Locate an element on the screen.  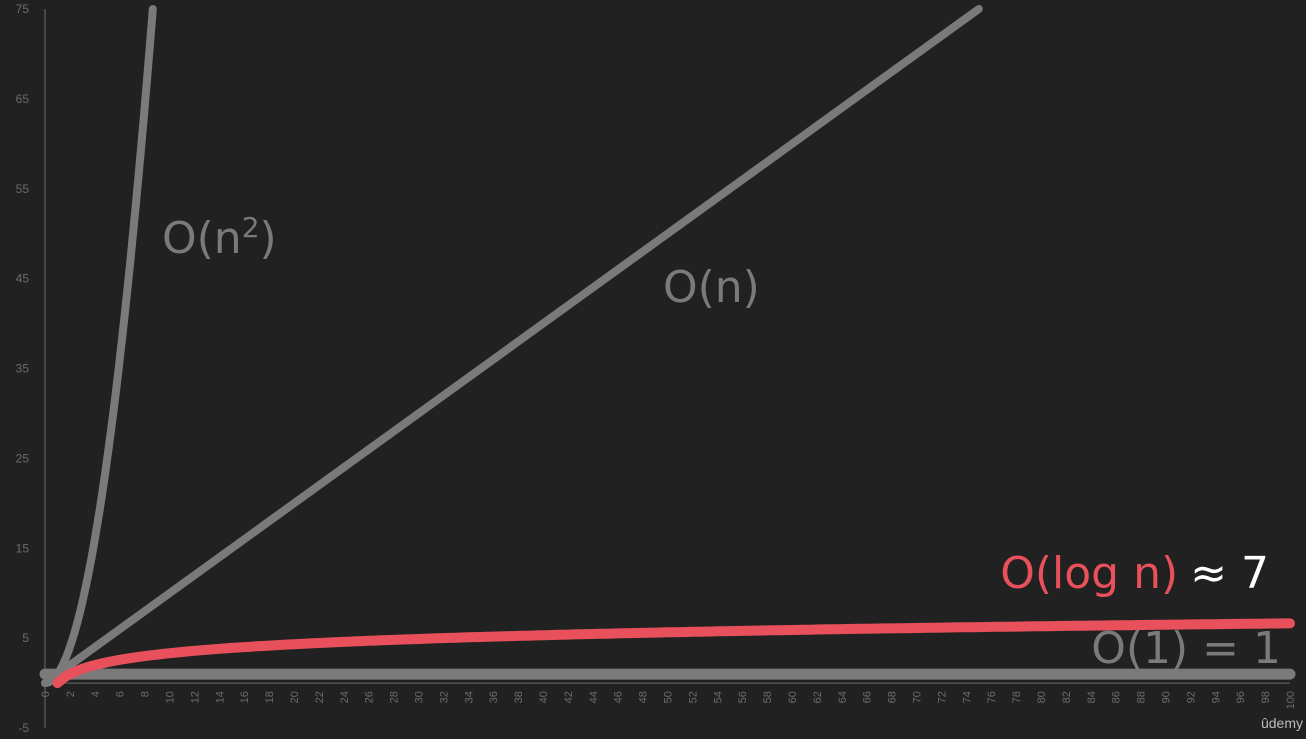
x-tick-label: 100 is located at coordinates (1291, 700).